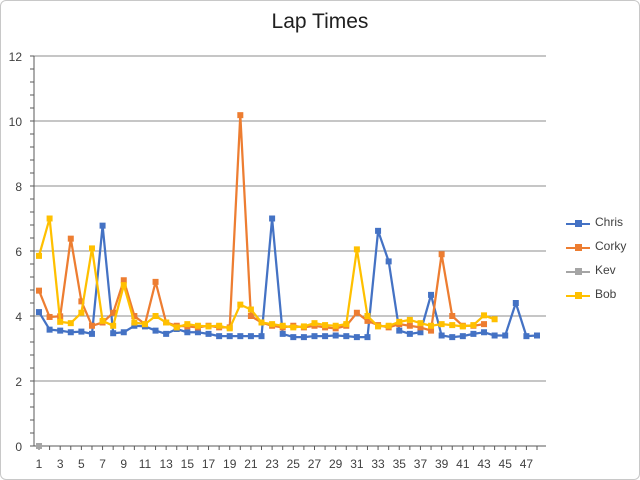  Describe the element at coordinates (578, 223) in the screenshot. I see `legend-marker-chris` at that location.